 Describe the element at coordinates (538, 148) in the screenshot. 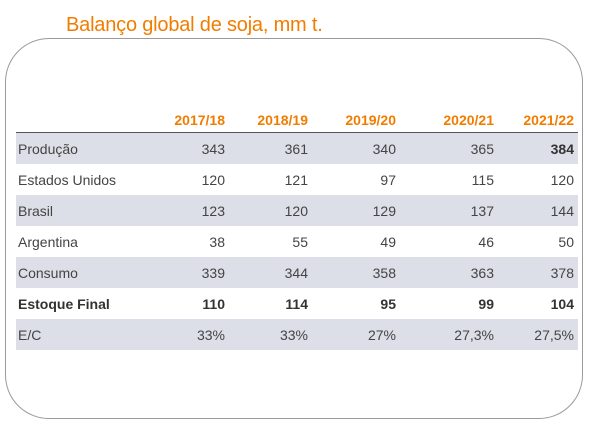

I see `table-cell: 384` at that location.